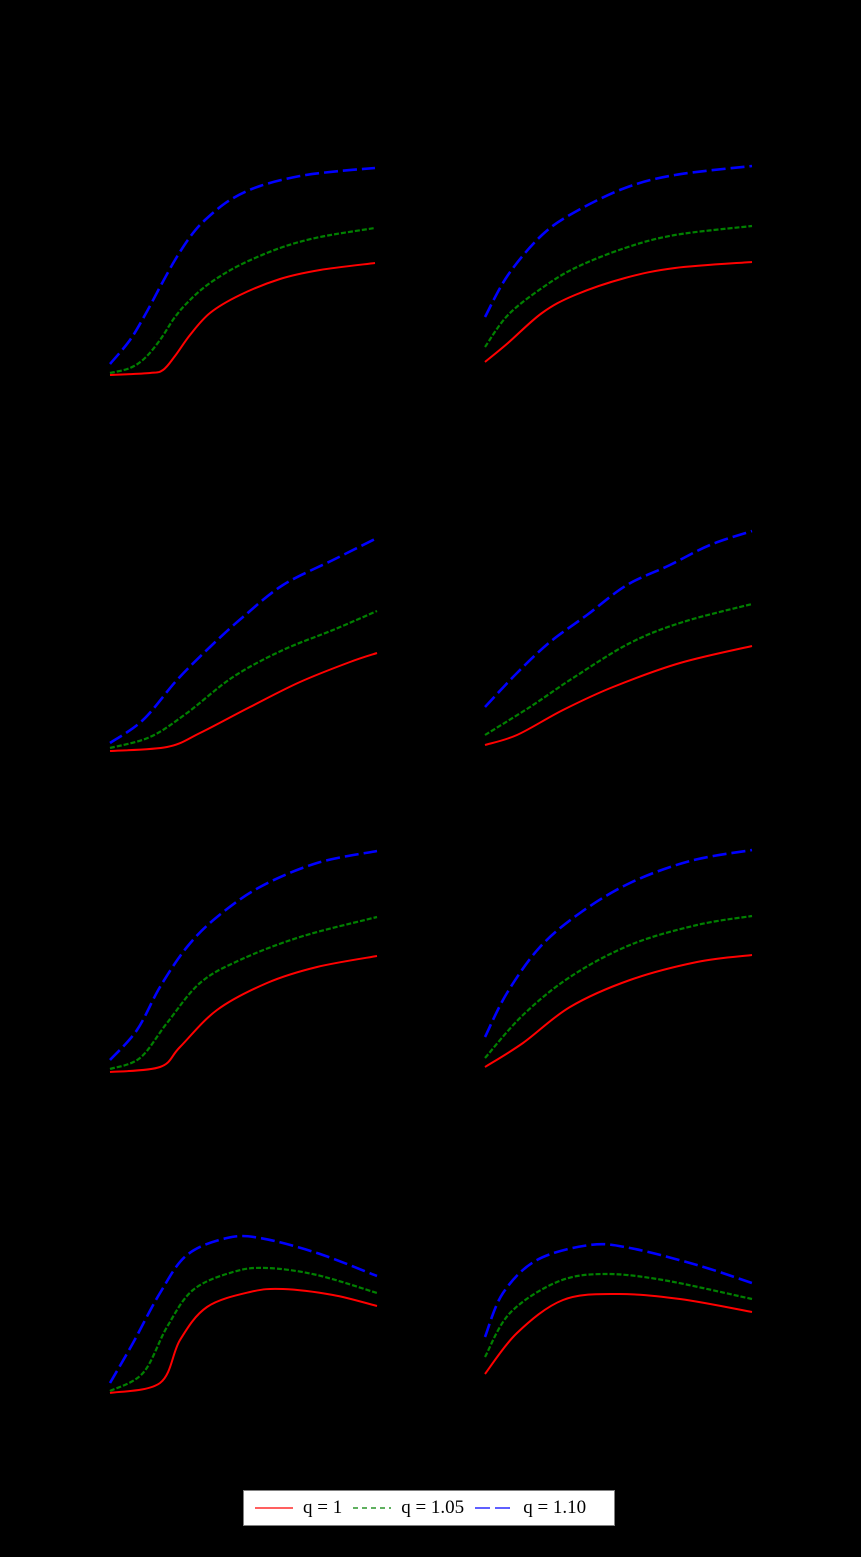 Image resolution: width=861 pixels, height=1557 pixels. What do you see at coordinates (298, 1508) in the screenshot?
I see `legend-entry-q1: q = 1` at bounding box center [298, 1508].